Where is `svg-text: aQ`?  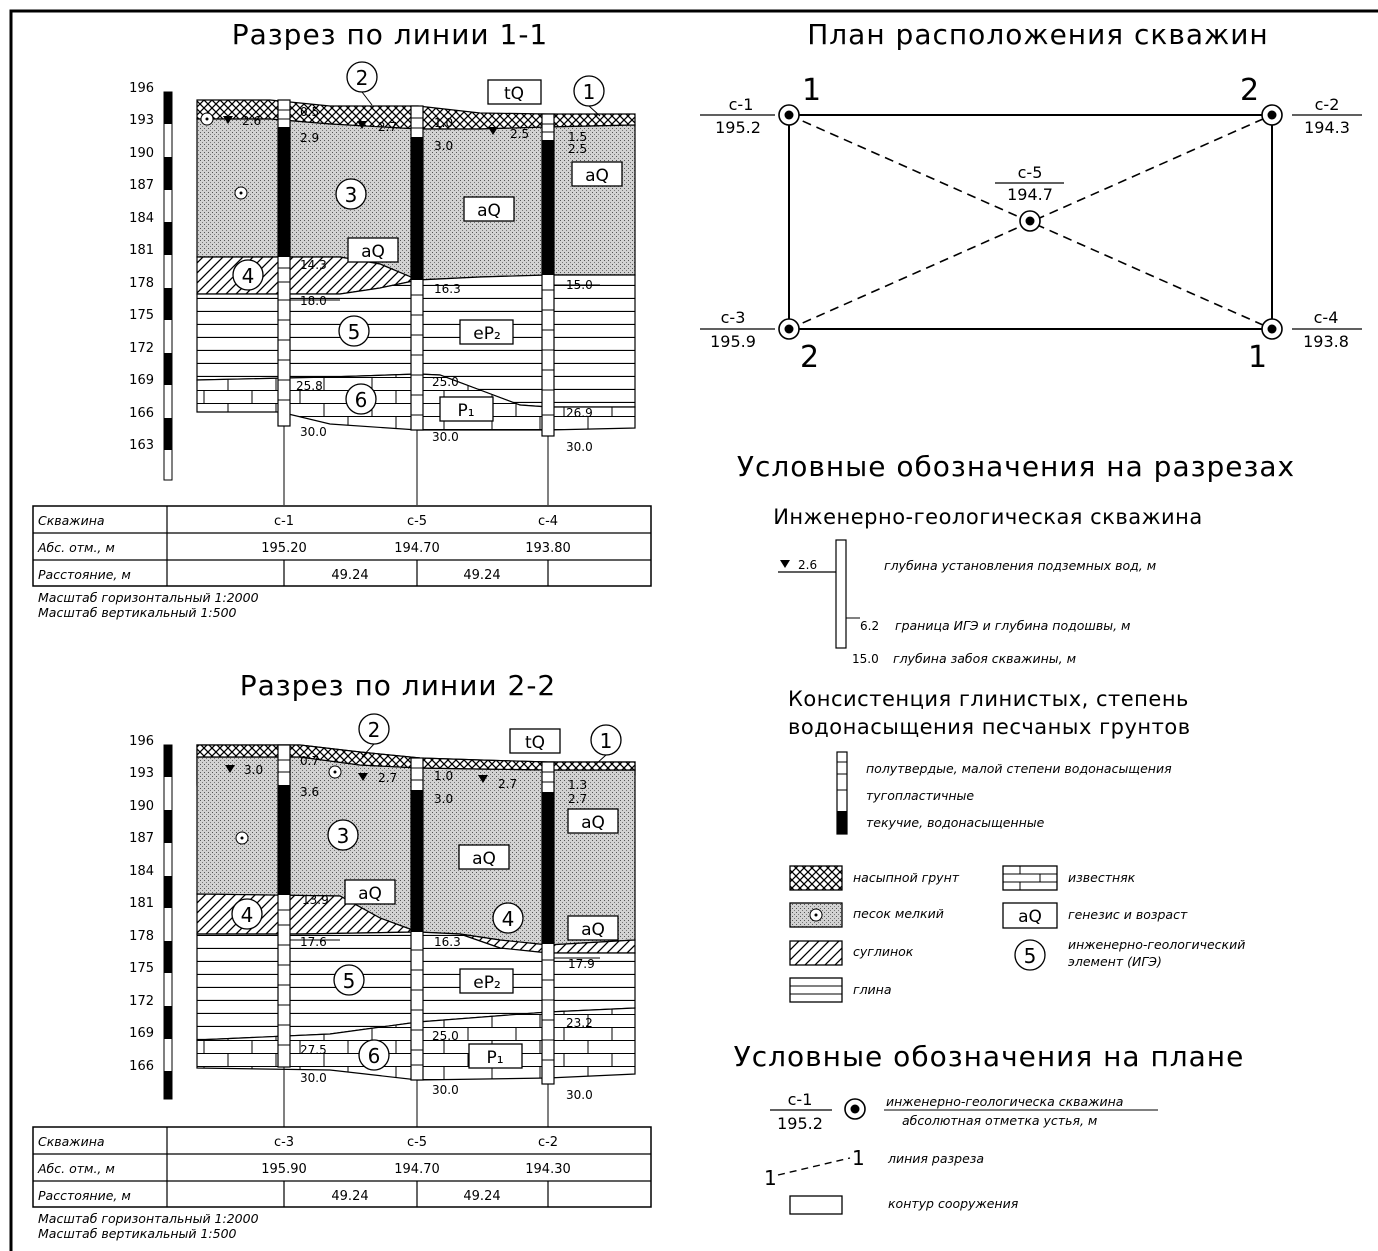
svg-text: aQ is located at coordinates (373, 252).